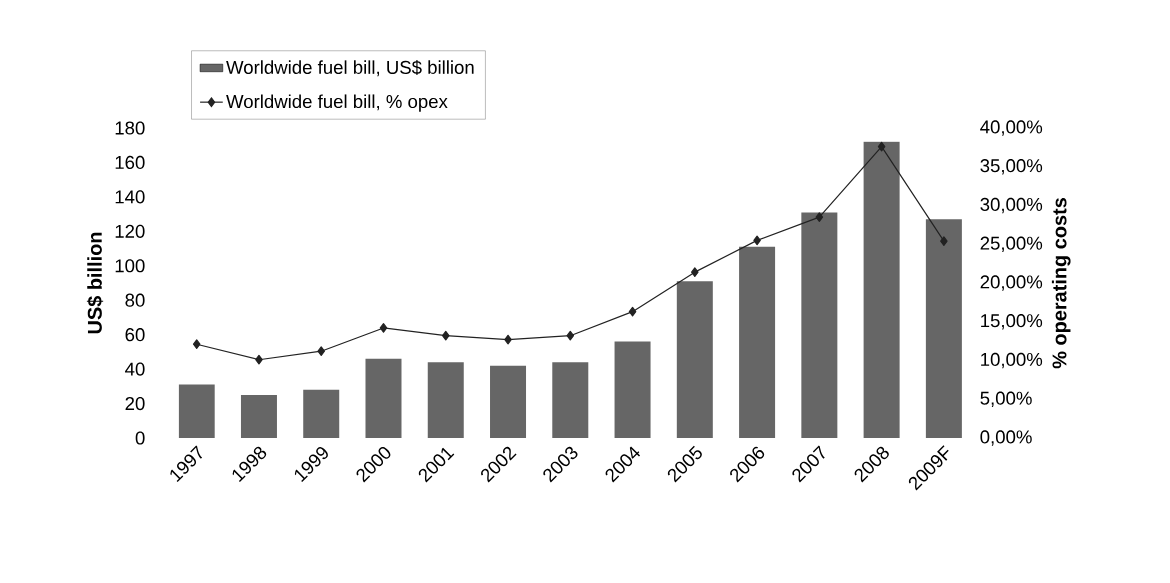  What do you see at coordinates (95, 283) in the screenshot?
I see `y-axis-title: US$ billion` at bounding box center [95, 283].